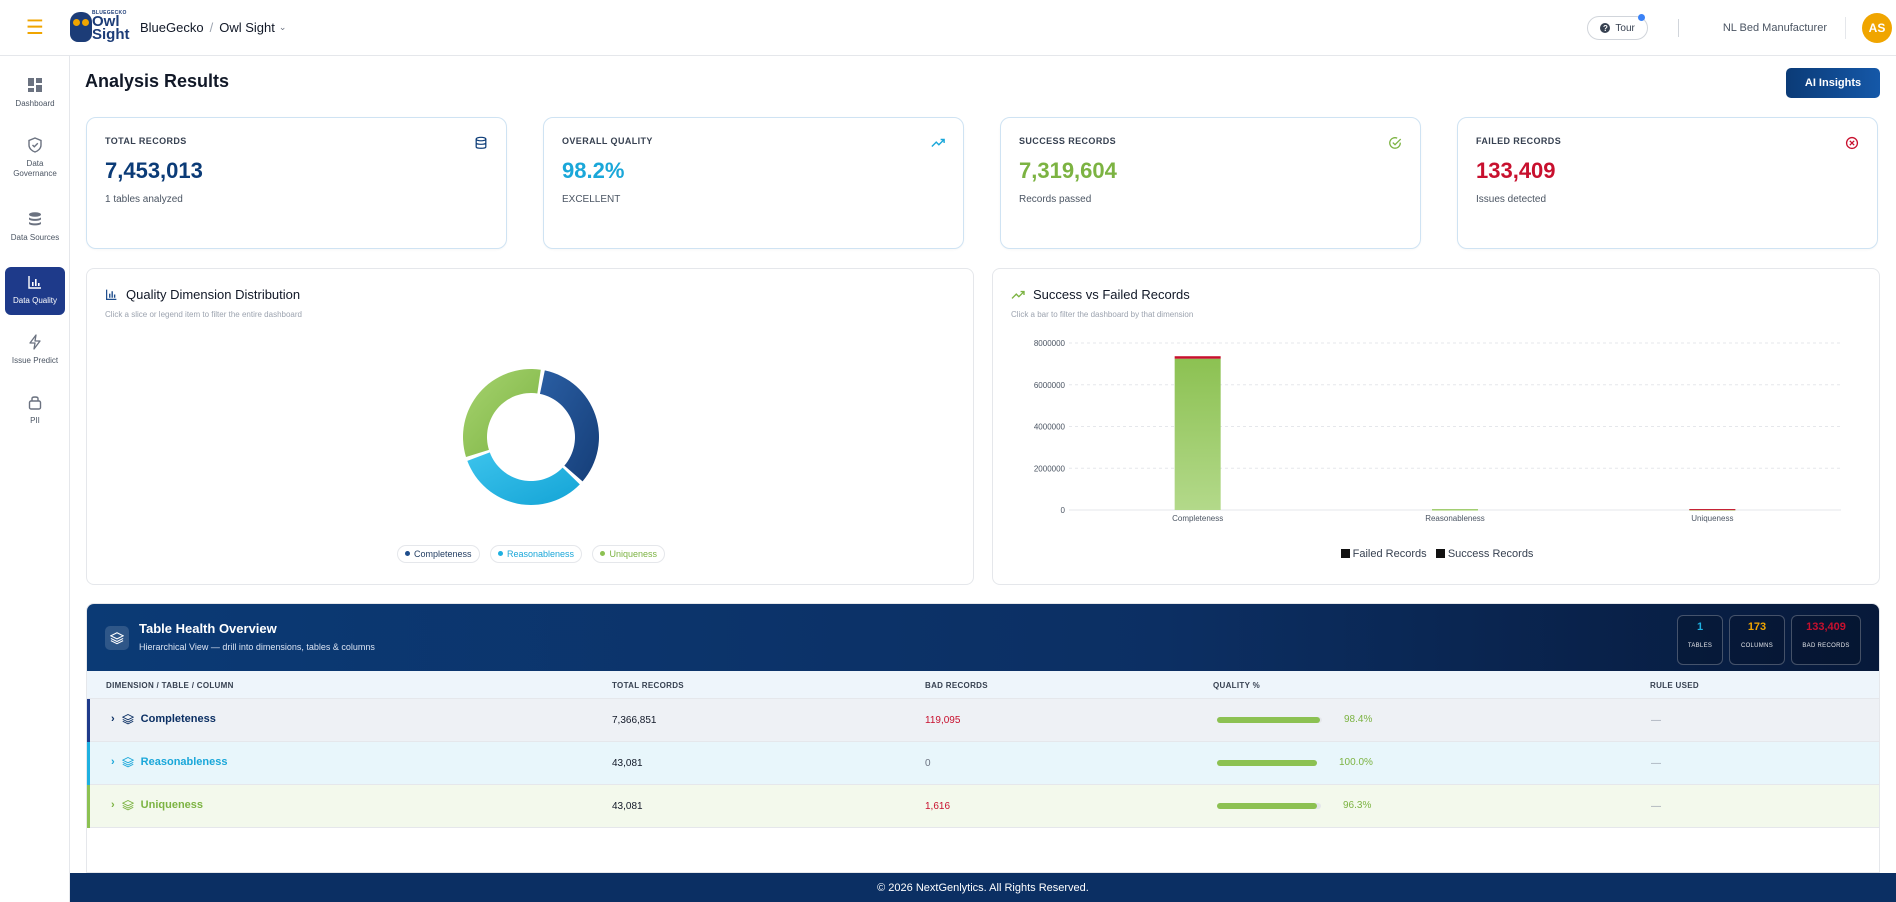 The image size is (1896, 902). Describe the element at coordinates (35, 406) in the screenshot. I see `sidebar-item-pii: PII` at that location.